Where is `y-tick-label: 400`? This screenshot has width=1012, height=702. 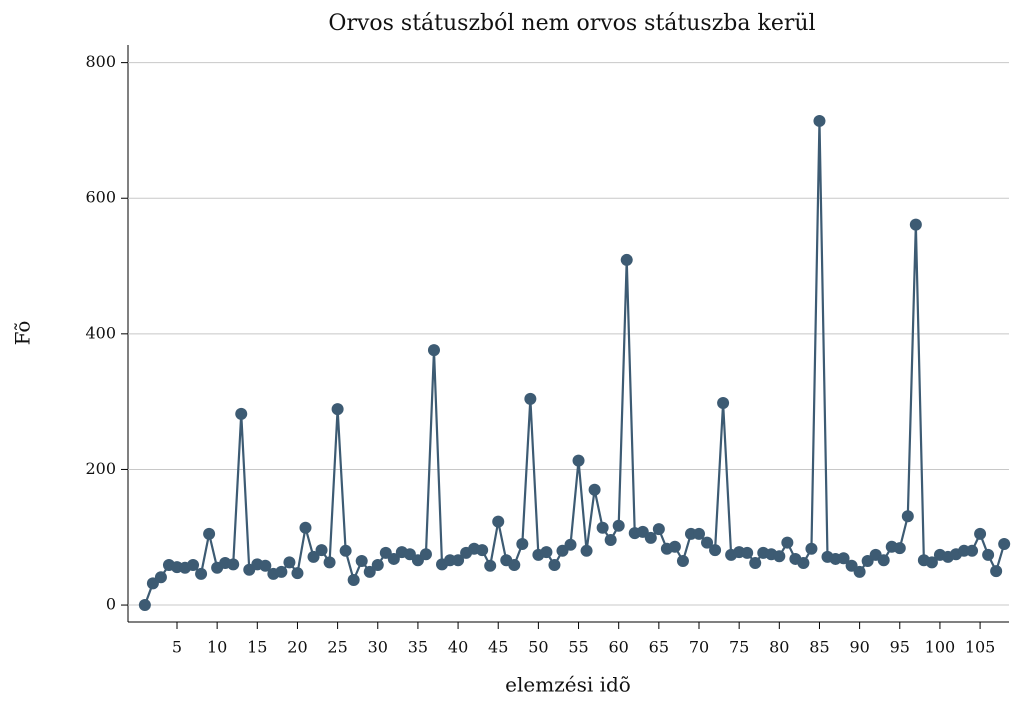
y-tick-label: 400 is located at coordinates (100, 332).